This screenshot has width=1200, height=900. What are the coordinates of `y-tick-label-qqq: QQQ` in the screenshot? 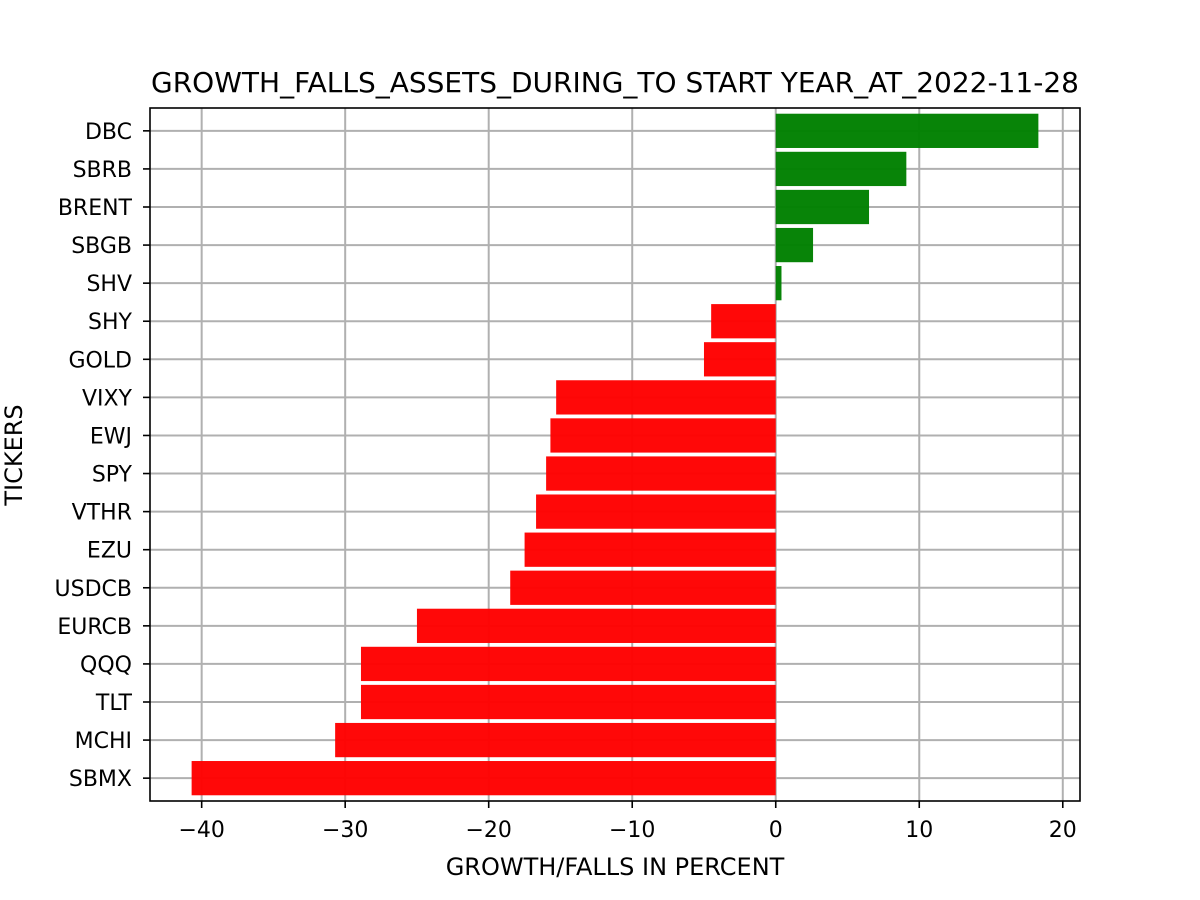 It's located at (106, 665).